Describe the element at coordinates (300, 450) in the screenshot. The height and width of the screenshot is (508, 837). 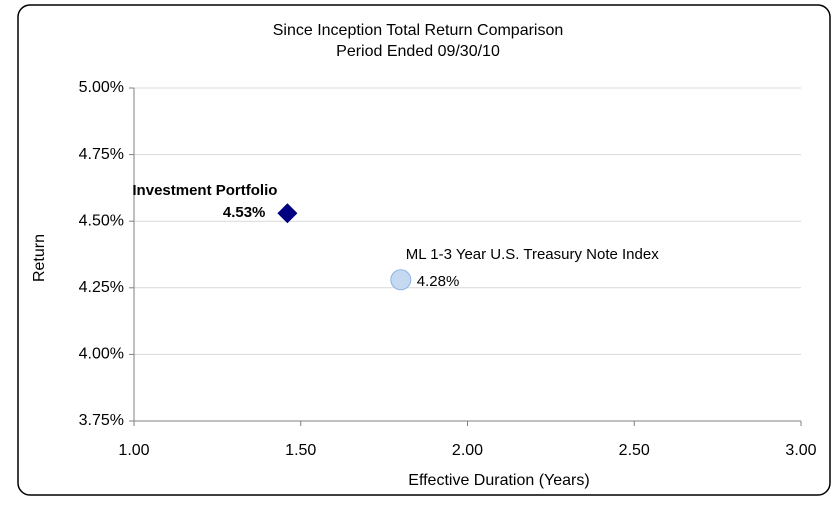
I see `x-tick-label: 1.50` at that location.